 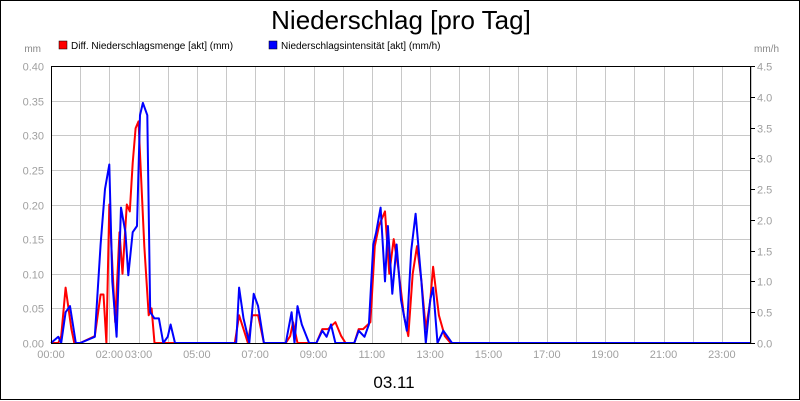 I want to click on y-left-tick-label: 0.30, so click(x=33, y=137).